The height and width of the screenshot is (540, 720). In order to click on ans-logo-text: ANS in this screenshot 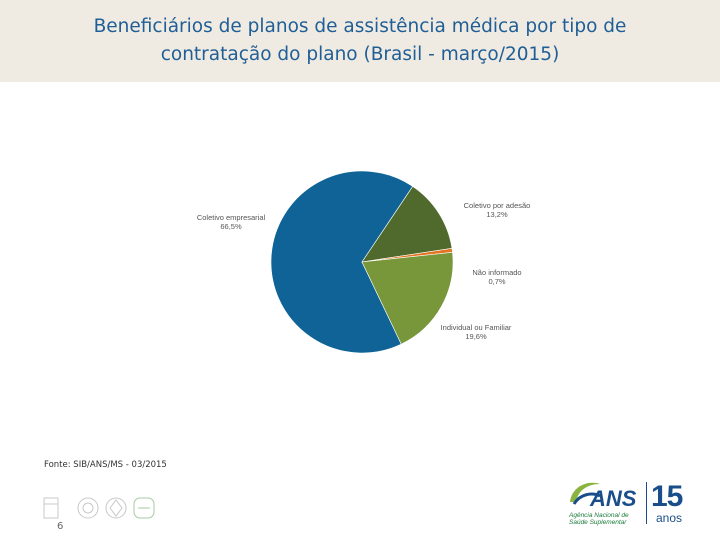, I will do `click(613, 498)`.